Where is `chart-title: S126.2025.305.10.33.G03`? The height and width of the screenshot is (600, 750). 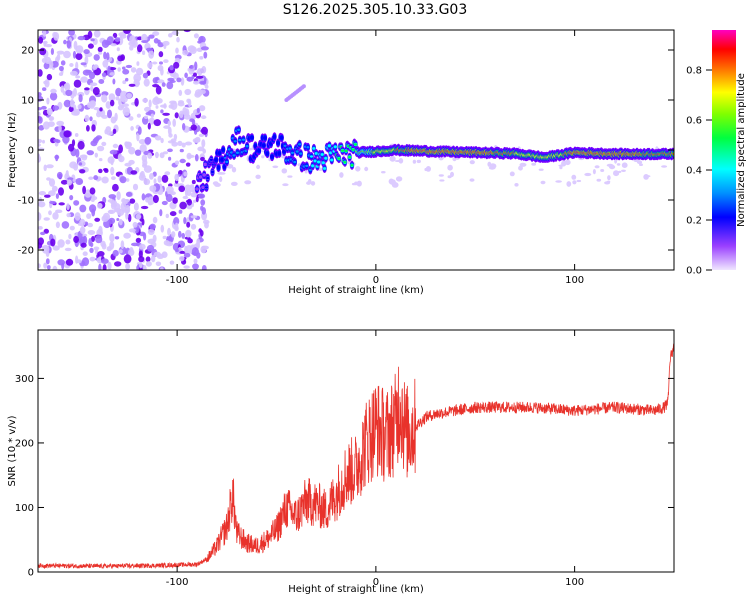
chart-title: S126.2025.305.10.33.G03 is located at coordinates (375, 10).